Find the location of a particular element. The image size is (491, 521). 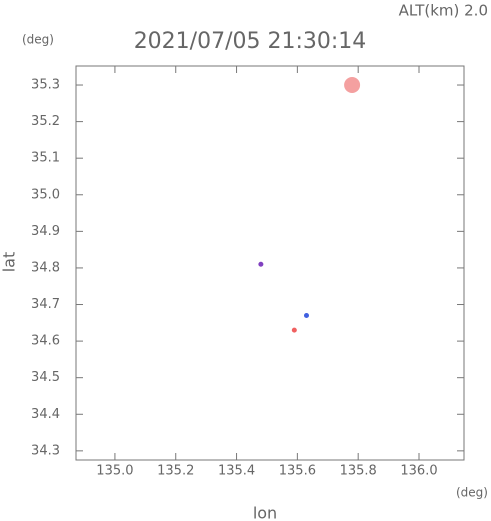

y-unit: (deg) is located at coordinates (38, 40).